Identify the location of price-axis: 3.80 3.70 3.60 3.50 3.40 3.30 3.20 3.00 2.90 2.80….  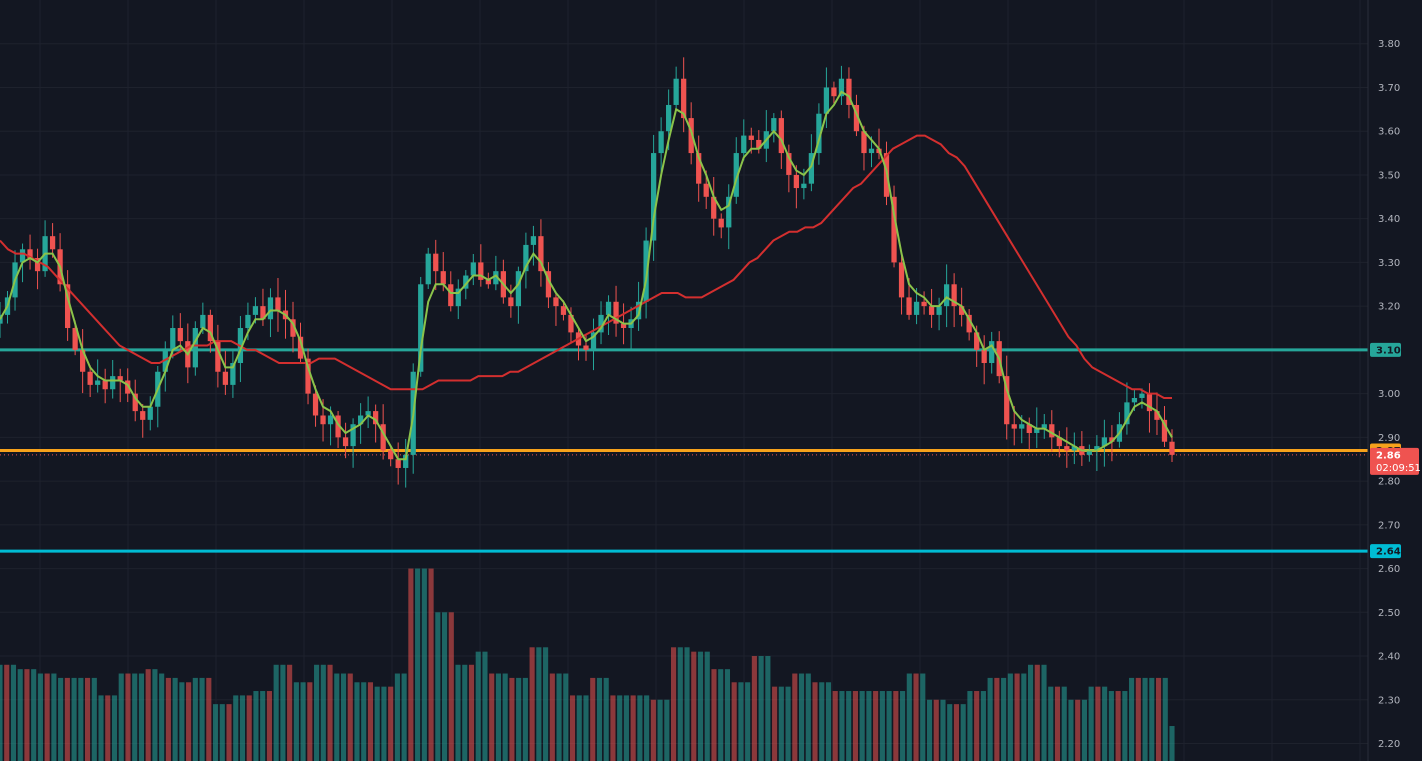
(1394, 380).